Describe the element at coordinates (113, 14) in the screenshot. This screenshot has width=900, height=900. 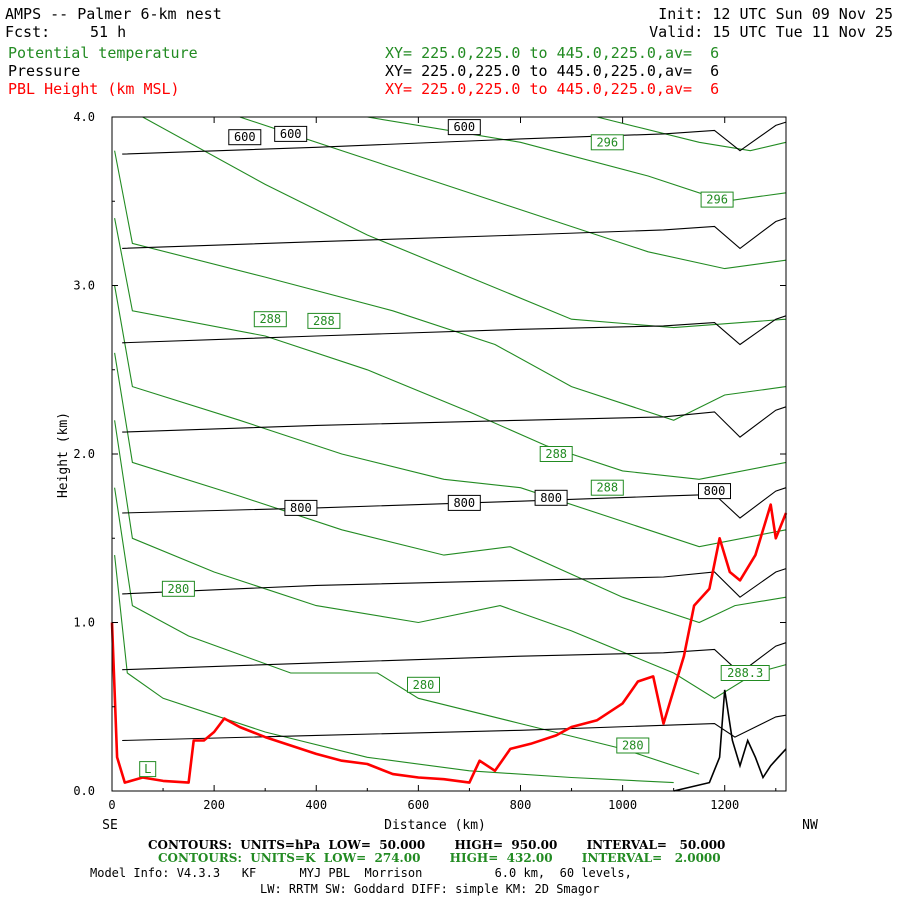
I see `chart-title: AMPS -- Palmer 6-km nest` at that location.